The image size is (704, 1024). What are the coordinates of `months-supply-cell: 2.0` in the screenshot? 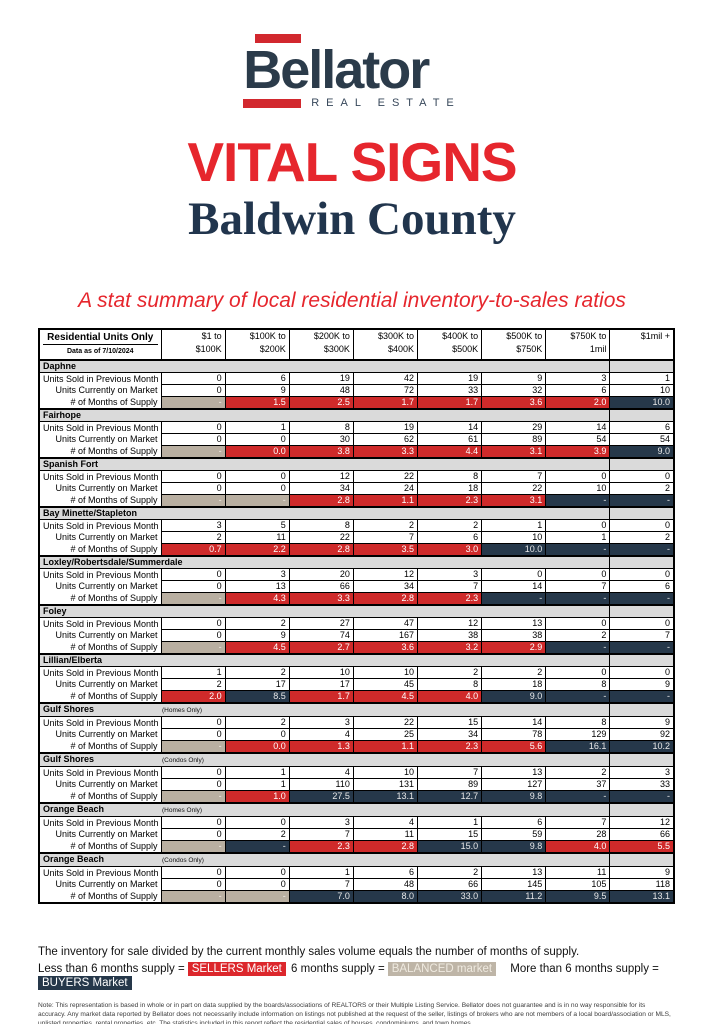 It's located at (578, 403).